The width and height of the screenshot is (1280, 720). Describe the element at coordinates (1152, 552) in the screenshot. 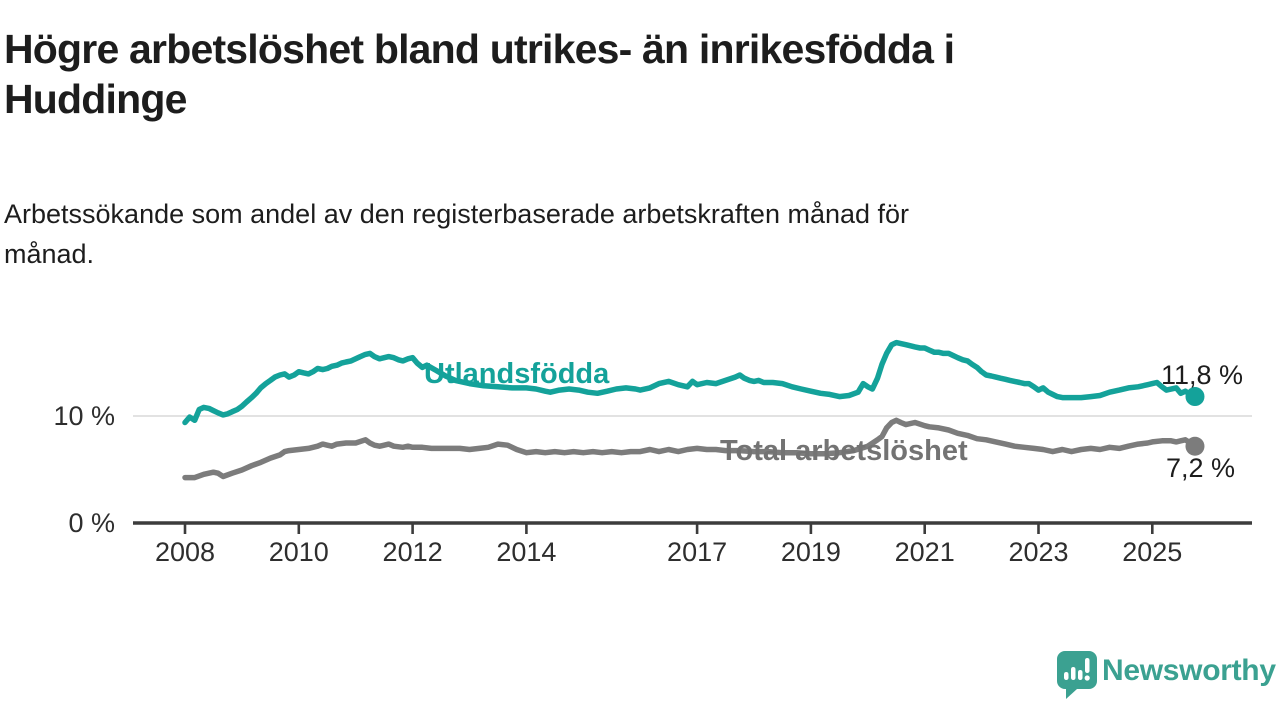

I see `x-axis-label-2025: 2025` at that location.